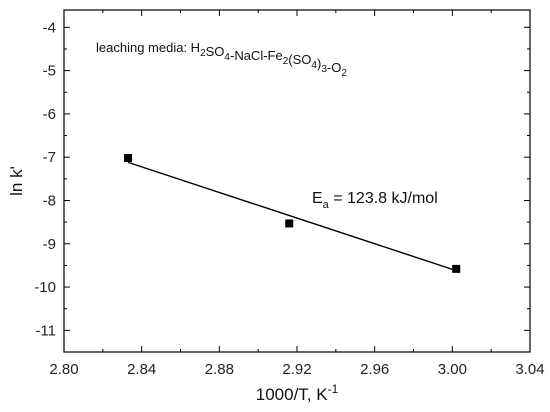 This screenshot has height=412, width=550. I want to click on x-tick-label: 2.84, so click(141, 369).